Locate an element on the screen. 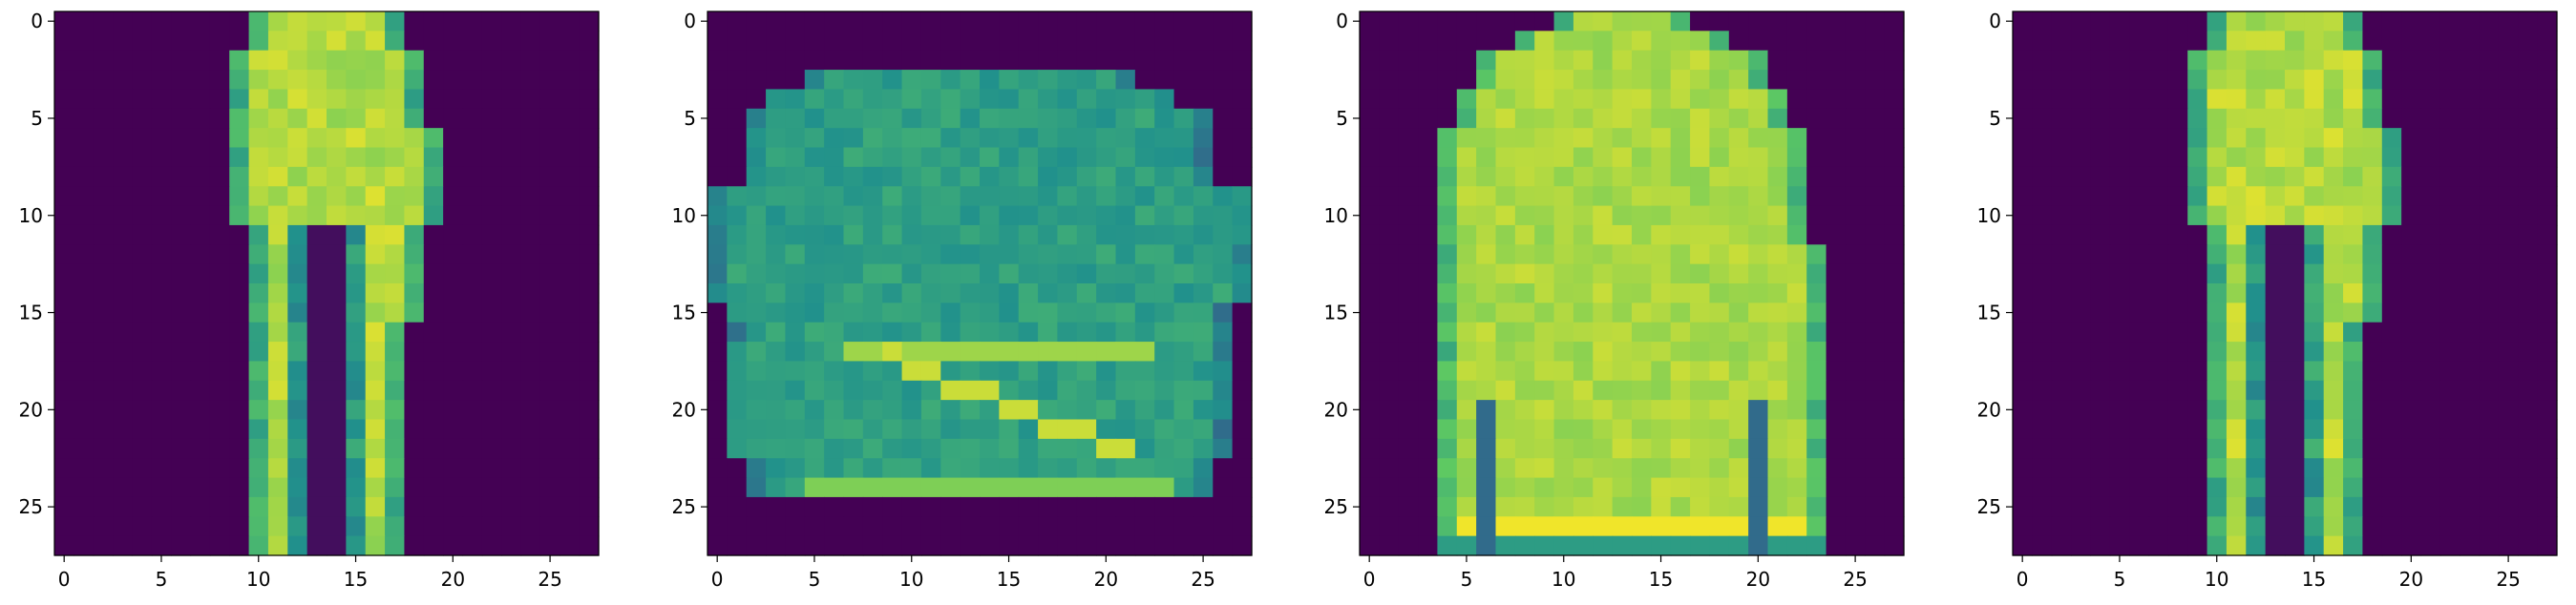 Image resolution: width=2576 pixels, height=605 pixels. x-tick-label: 5 is located at coordinates (162, 579).